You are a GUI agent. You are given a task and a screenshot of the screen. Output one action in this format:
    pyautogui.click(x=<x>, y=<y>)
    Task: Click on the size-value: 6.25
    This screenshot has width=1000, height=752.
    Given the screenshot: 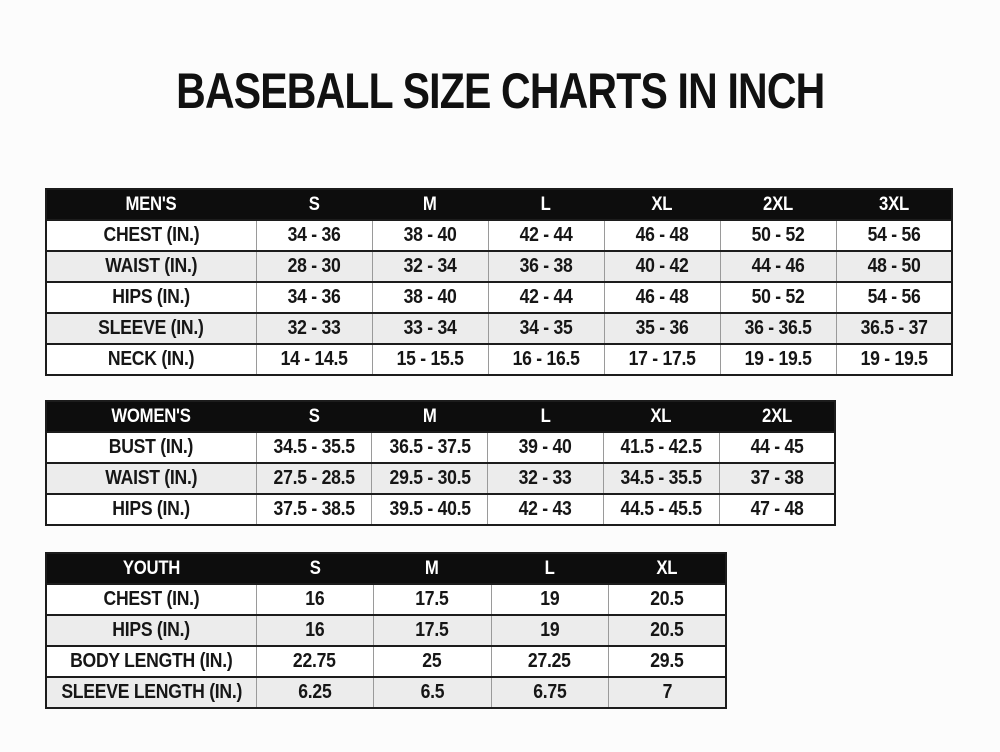 What is the action you would take?
    pyautogui.click(x=314, y=692)
    